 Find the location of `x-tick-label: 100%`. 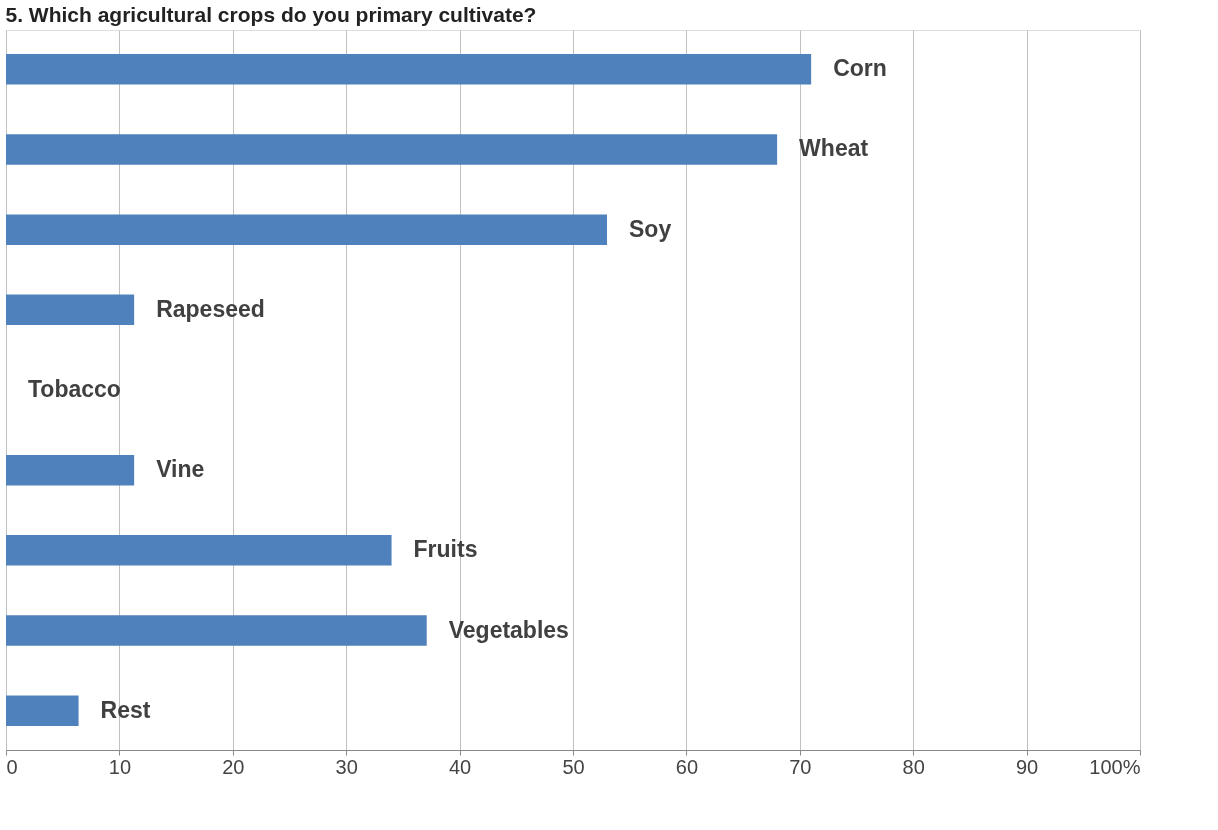

x-tick-label: 100% is located at coordinates (1115, 766).